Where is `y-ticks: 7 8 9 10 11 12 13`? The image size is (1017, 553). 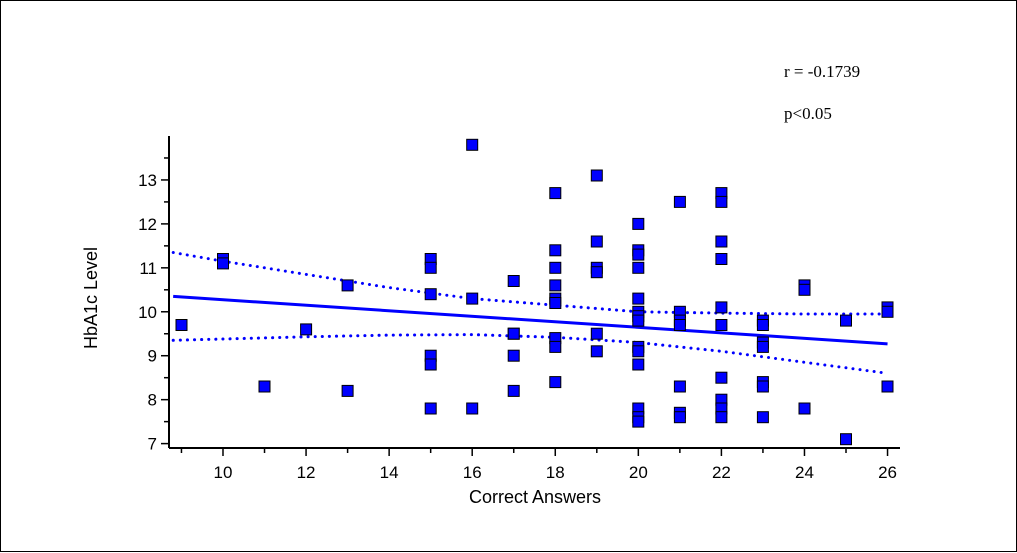 y-ticks: 7 8 9 10 11 12 13 is located at coordinates (153, 305).